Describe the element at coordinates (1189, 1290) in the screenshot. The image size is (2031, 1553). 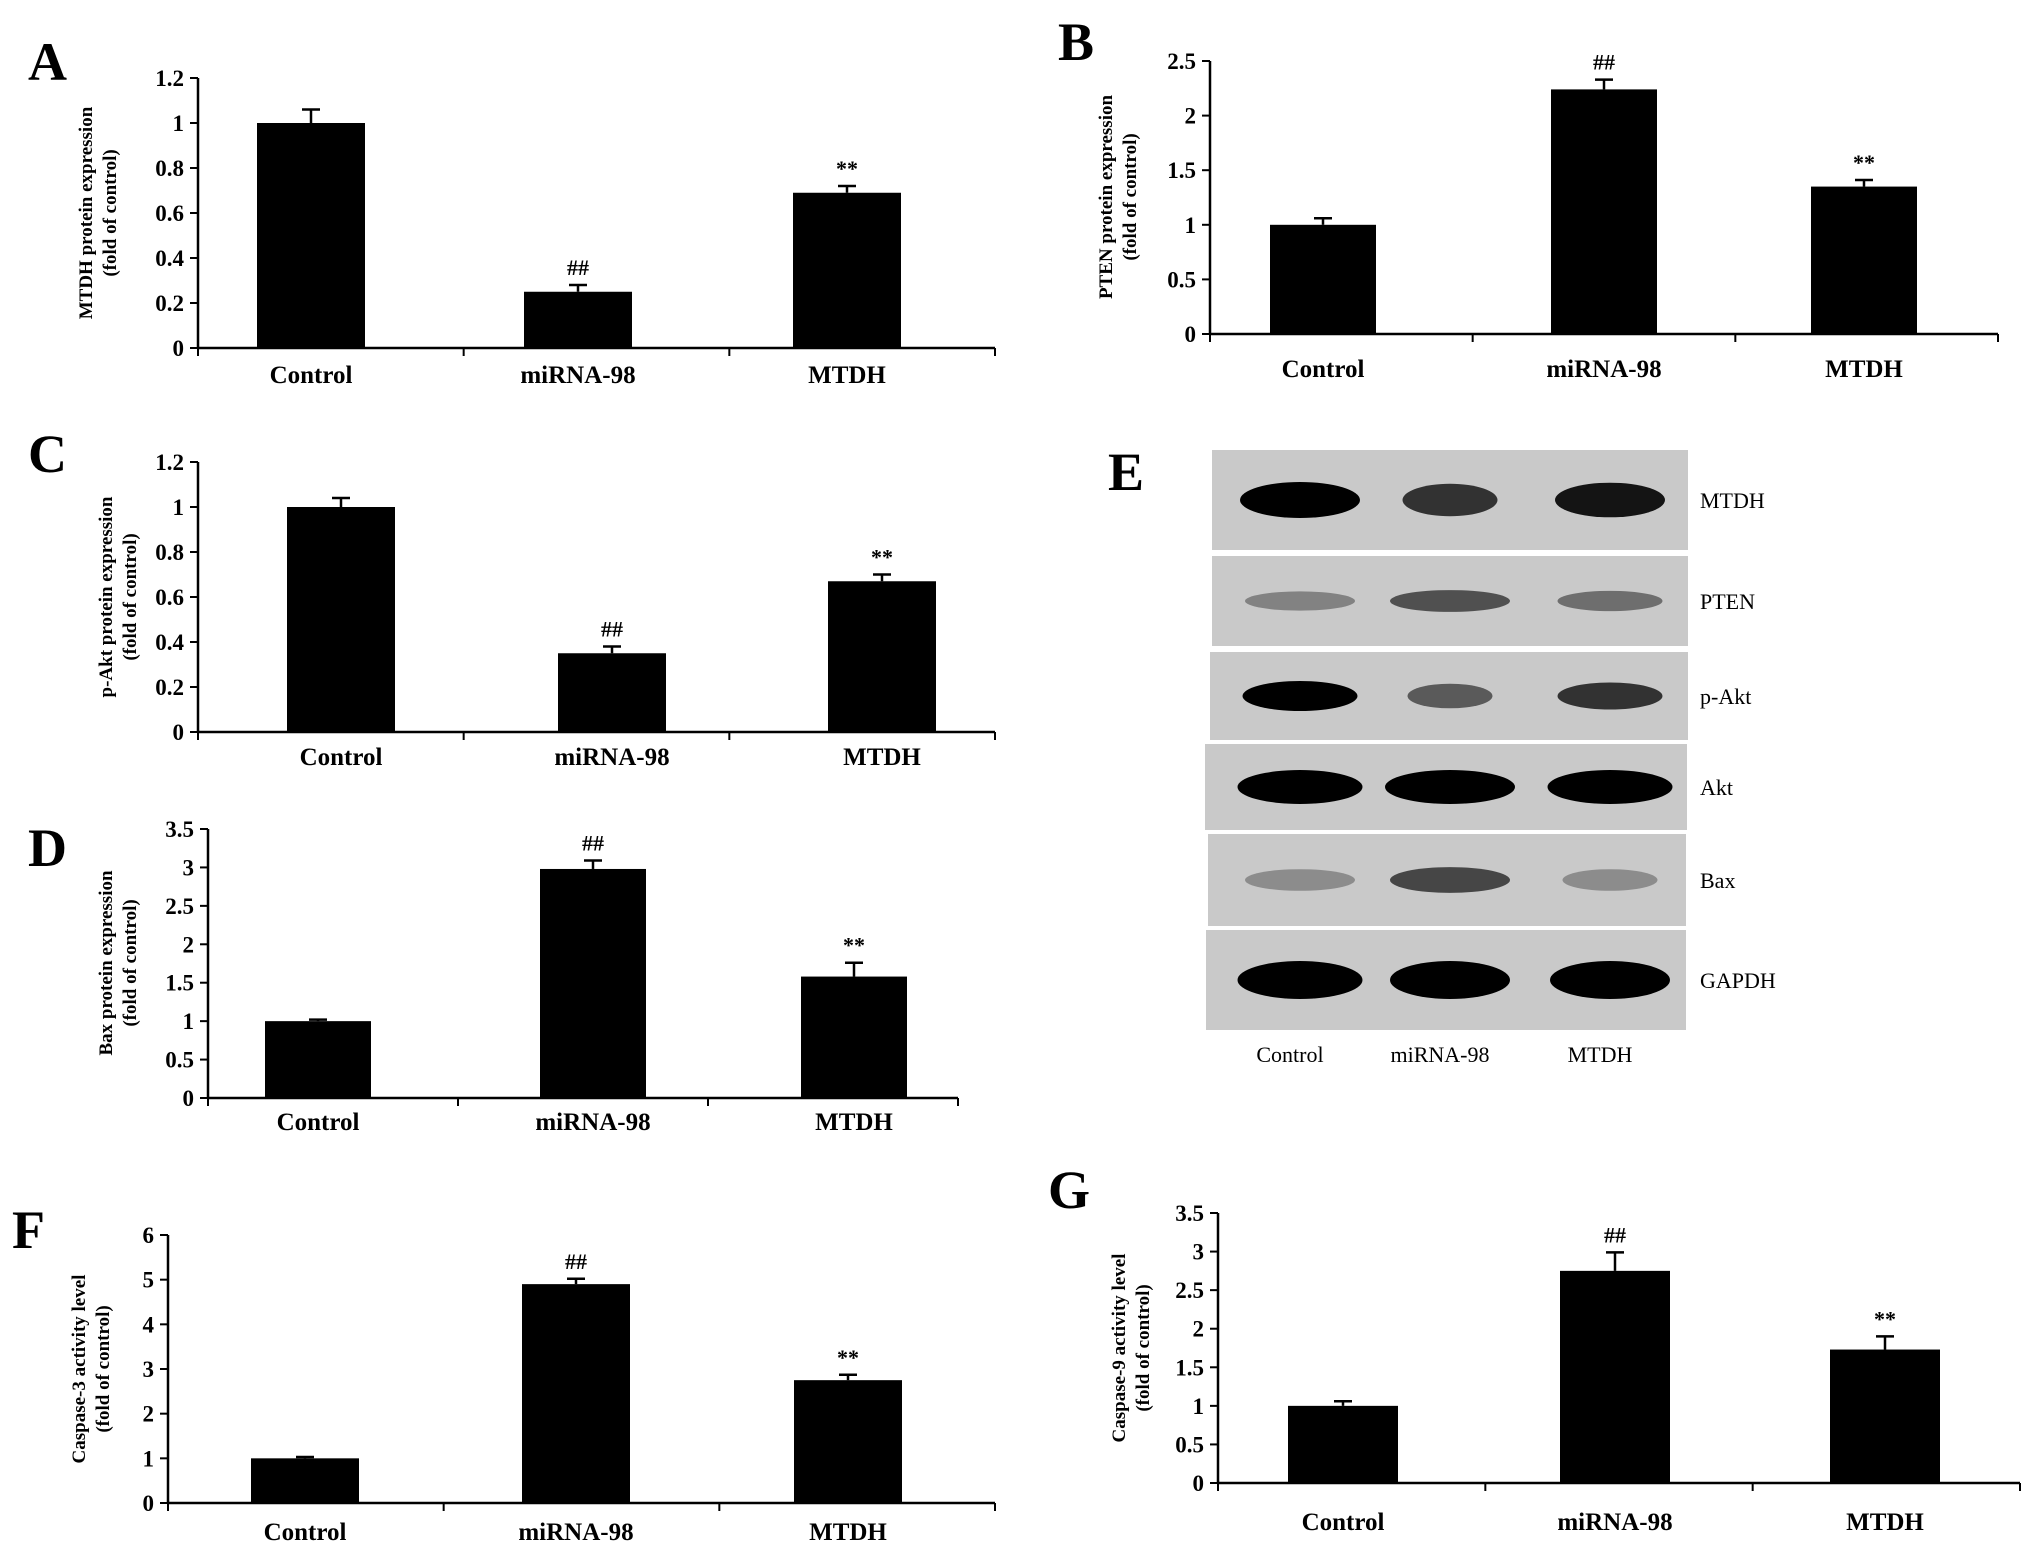
I see `y-tick-label-g: 2.5` at that location.